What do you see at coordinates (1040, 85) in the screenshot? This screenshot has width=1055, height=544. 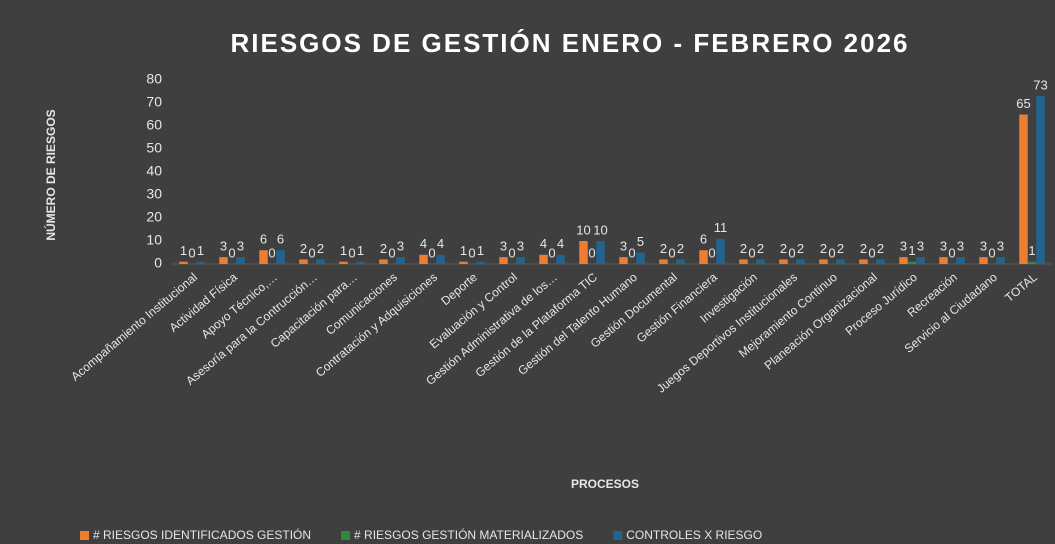 I see `value-label: 73` at bounding box center [1040, 85].